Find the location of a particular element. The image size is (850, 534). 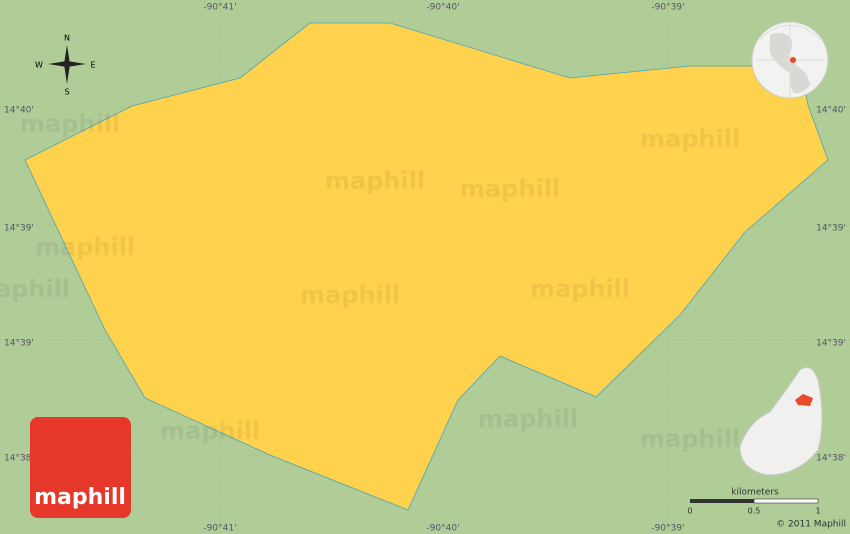

compass-e: E is located at coordinates (92, 65).